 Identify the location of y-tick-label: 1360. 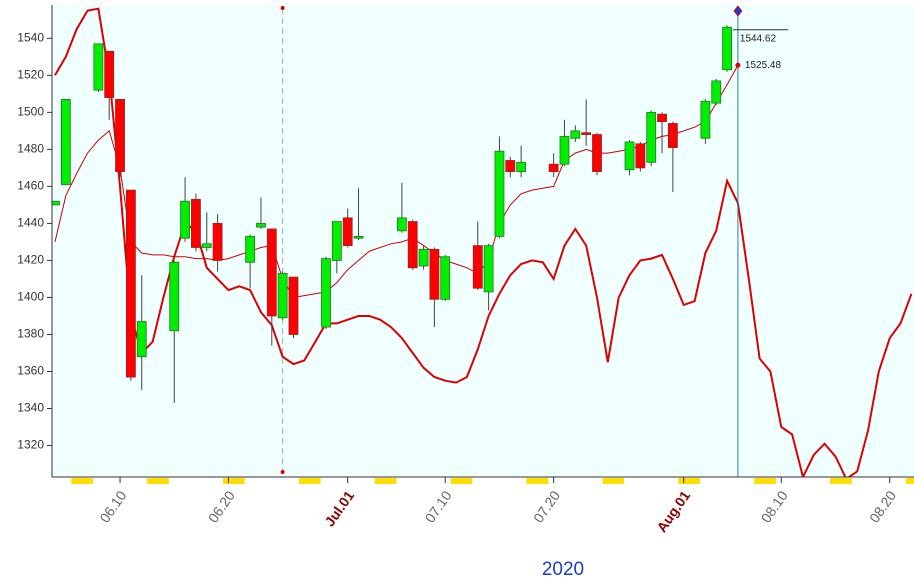
(30, 371).